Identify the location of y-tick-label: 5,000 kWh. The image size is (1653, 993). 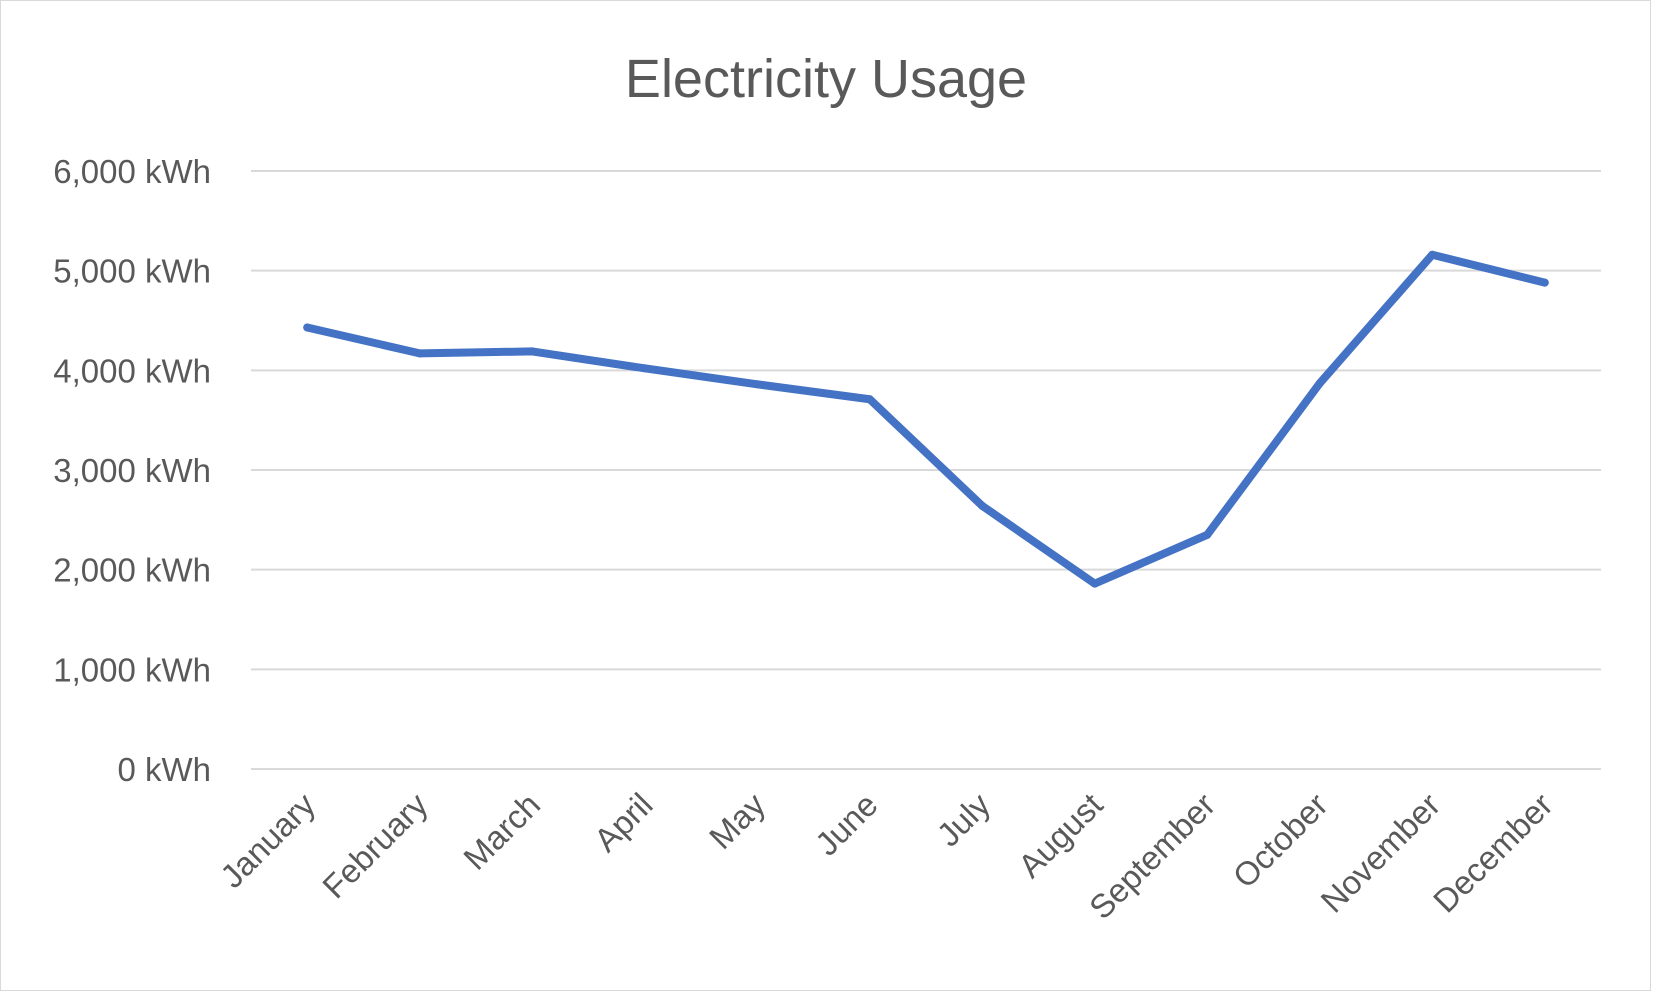
(132, 271).